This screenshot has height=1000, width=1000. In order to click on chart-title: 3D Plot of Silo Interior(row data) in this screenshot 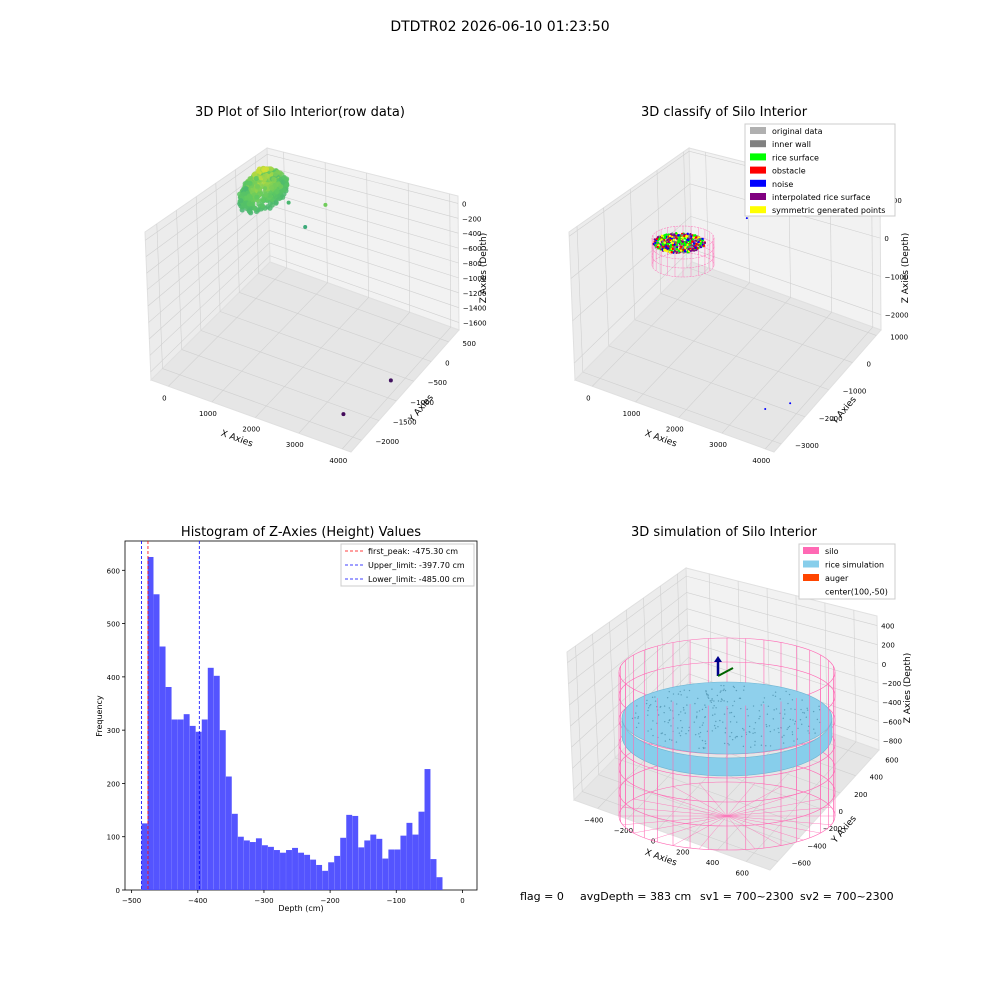, I will do `click(300, 112)`.